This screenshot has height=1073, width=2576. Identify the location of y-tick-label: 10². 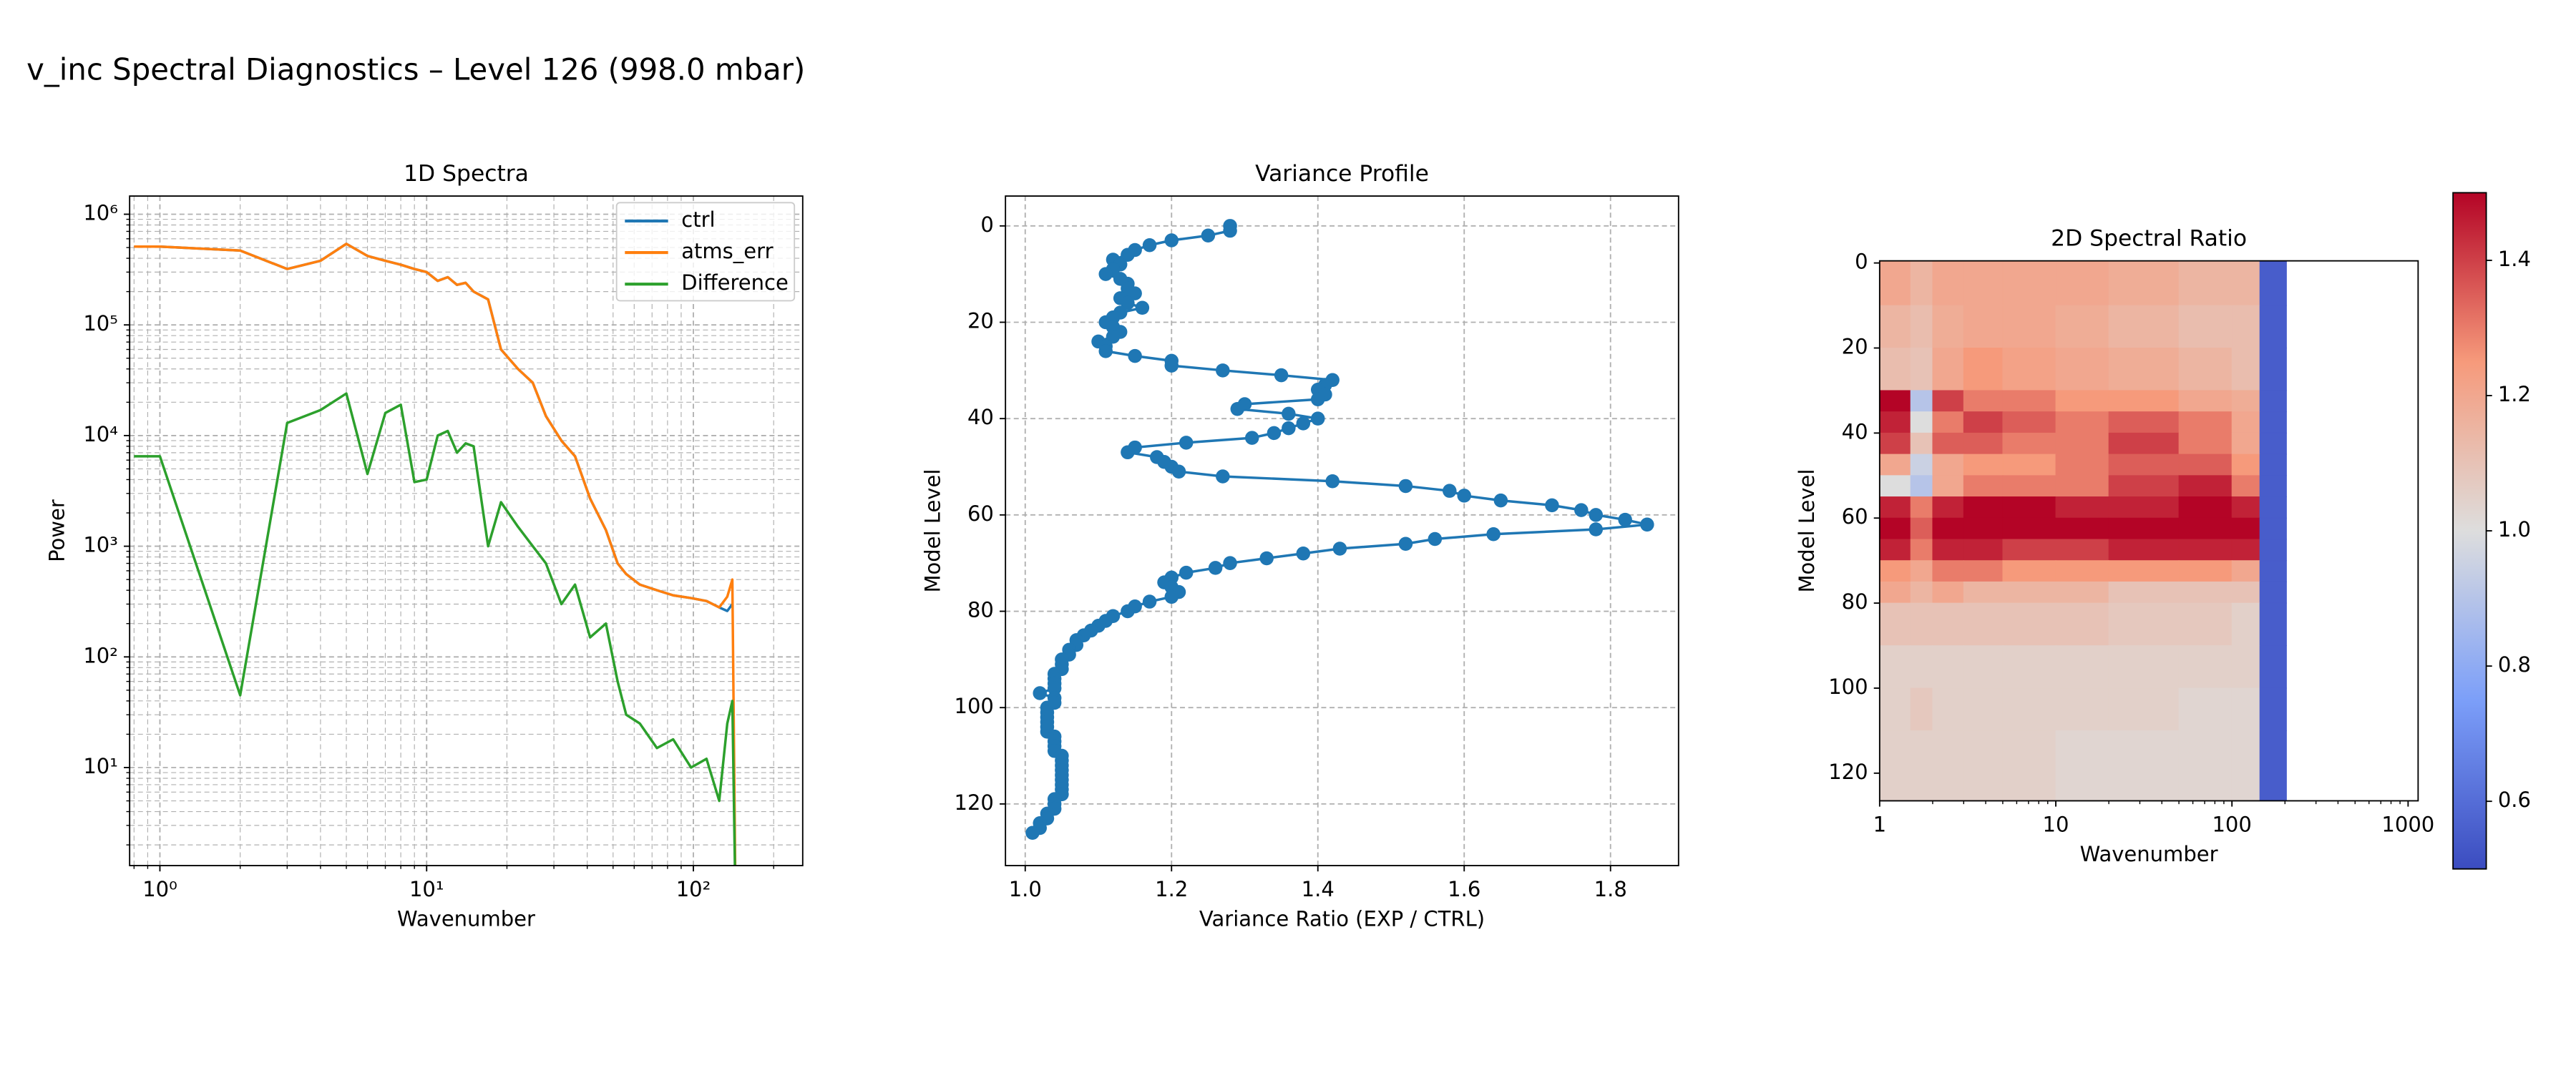
(100, 655).